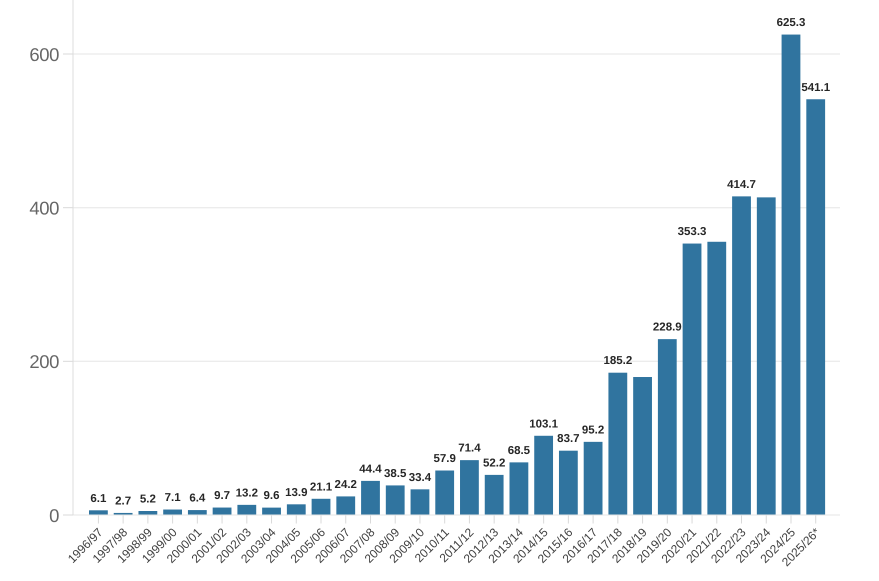 The height and width of the screenshot is (581, 879). What do you see at coordinates (44, 208) in the screenshot?
I see `svg-text: 400` at bounding box center [44, 208].